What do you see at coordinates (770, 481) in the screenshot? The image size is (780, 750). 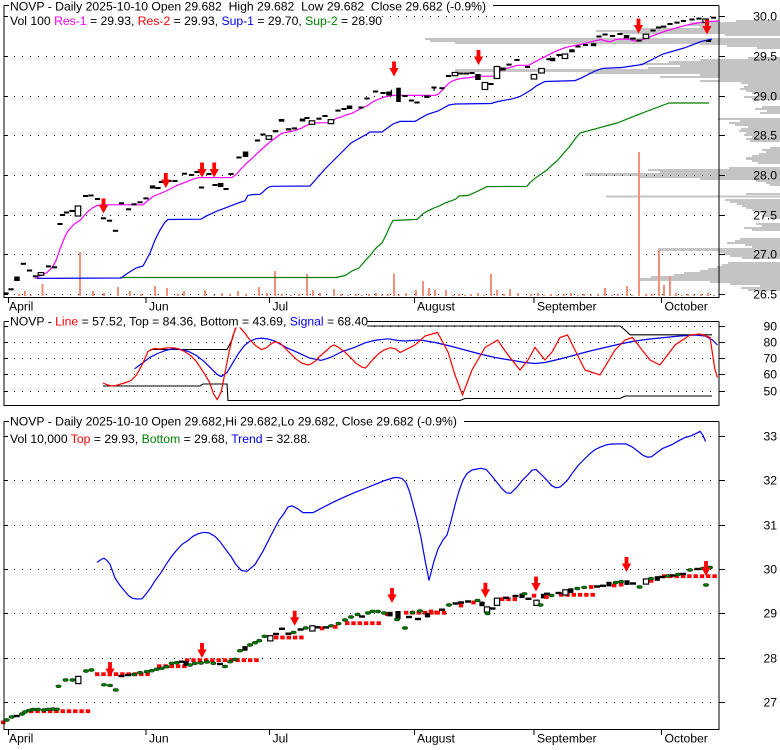 I see `svg-text: 32` at bounding box center [770, 481].